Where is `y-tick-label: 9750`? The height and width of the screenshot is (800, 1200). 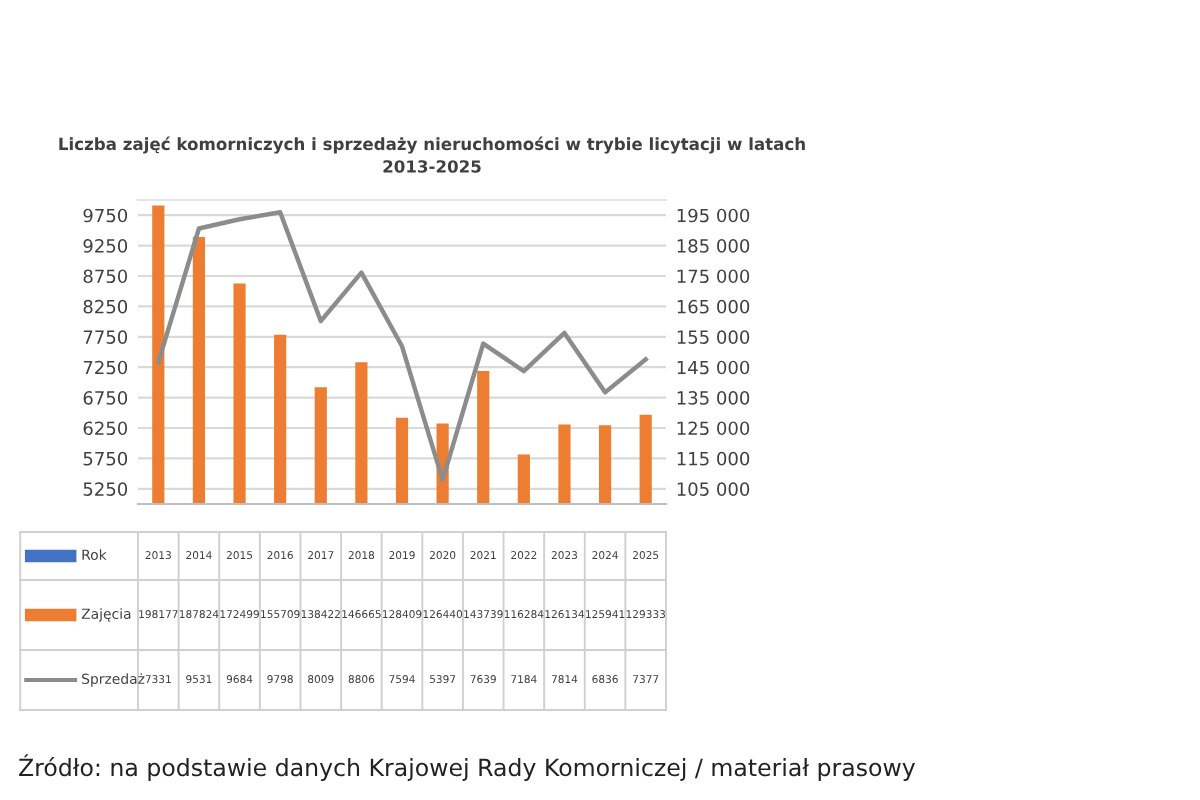 y-tick-label: 9750 is located at coordinates (105, 215).